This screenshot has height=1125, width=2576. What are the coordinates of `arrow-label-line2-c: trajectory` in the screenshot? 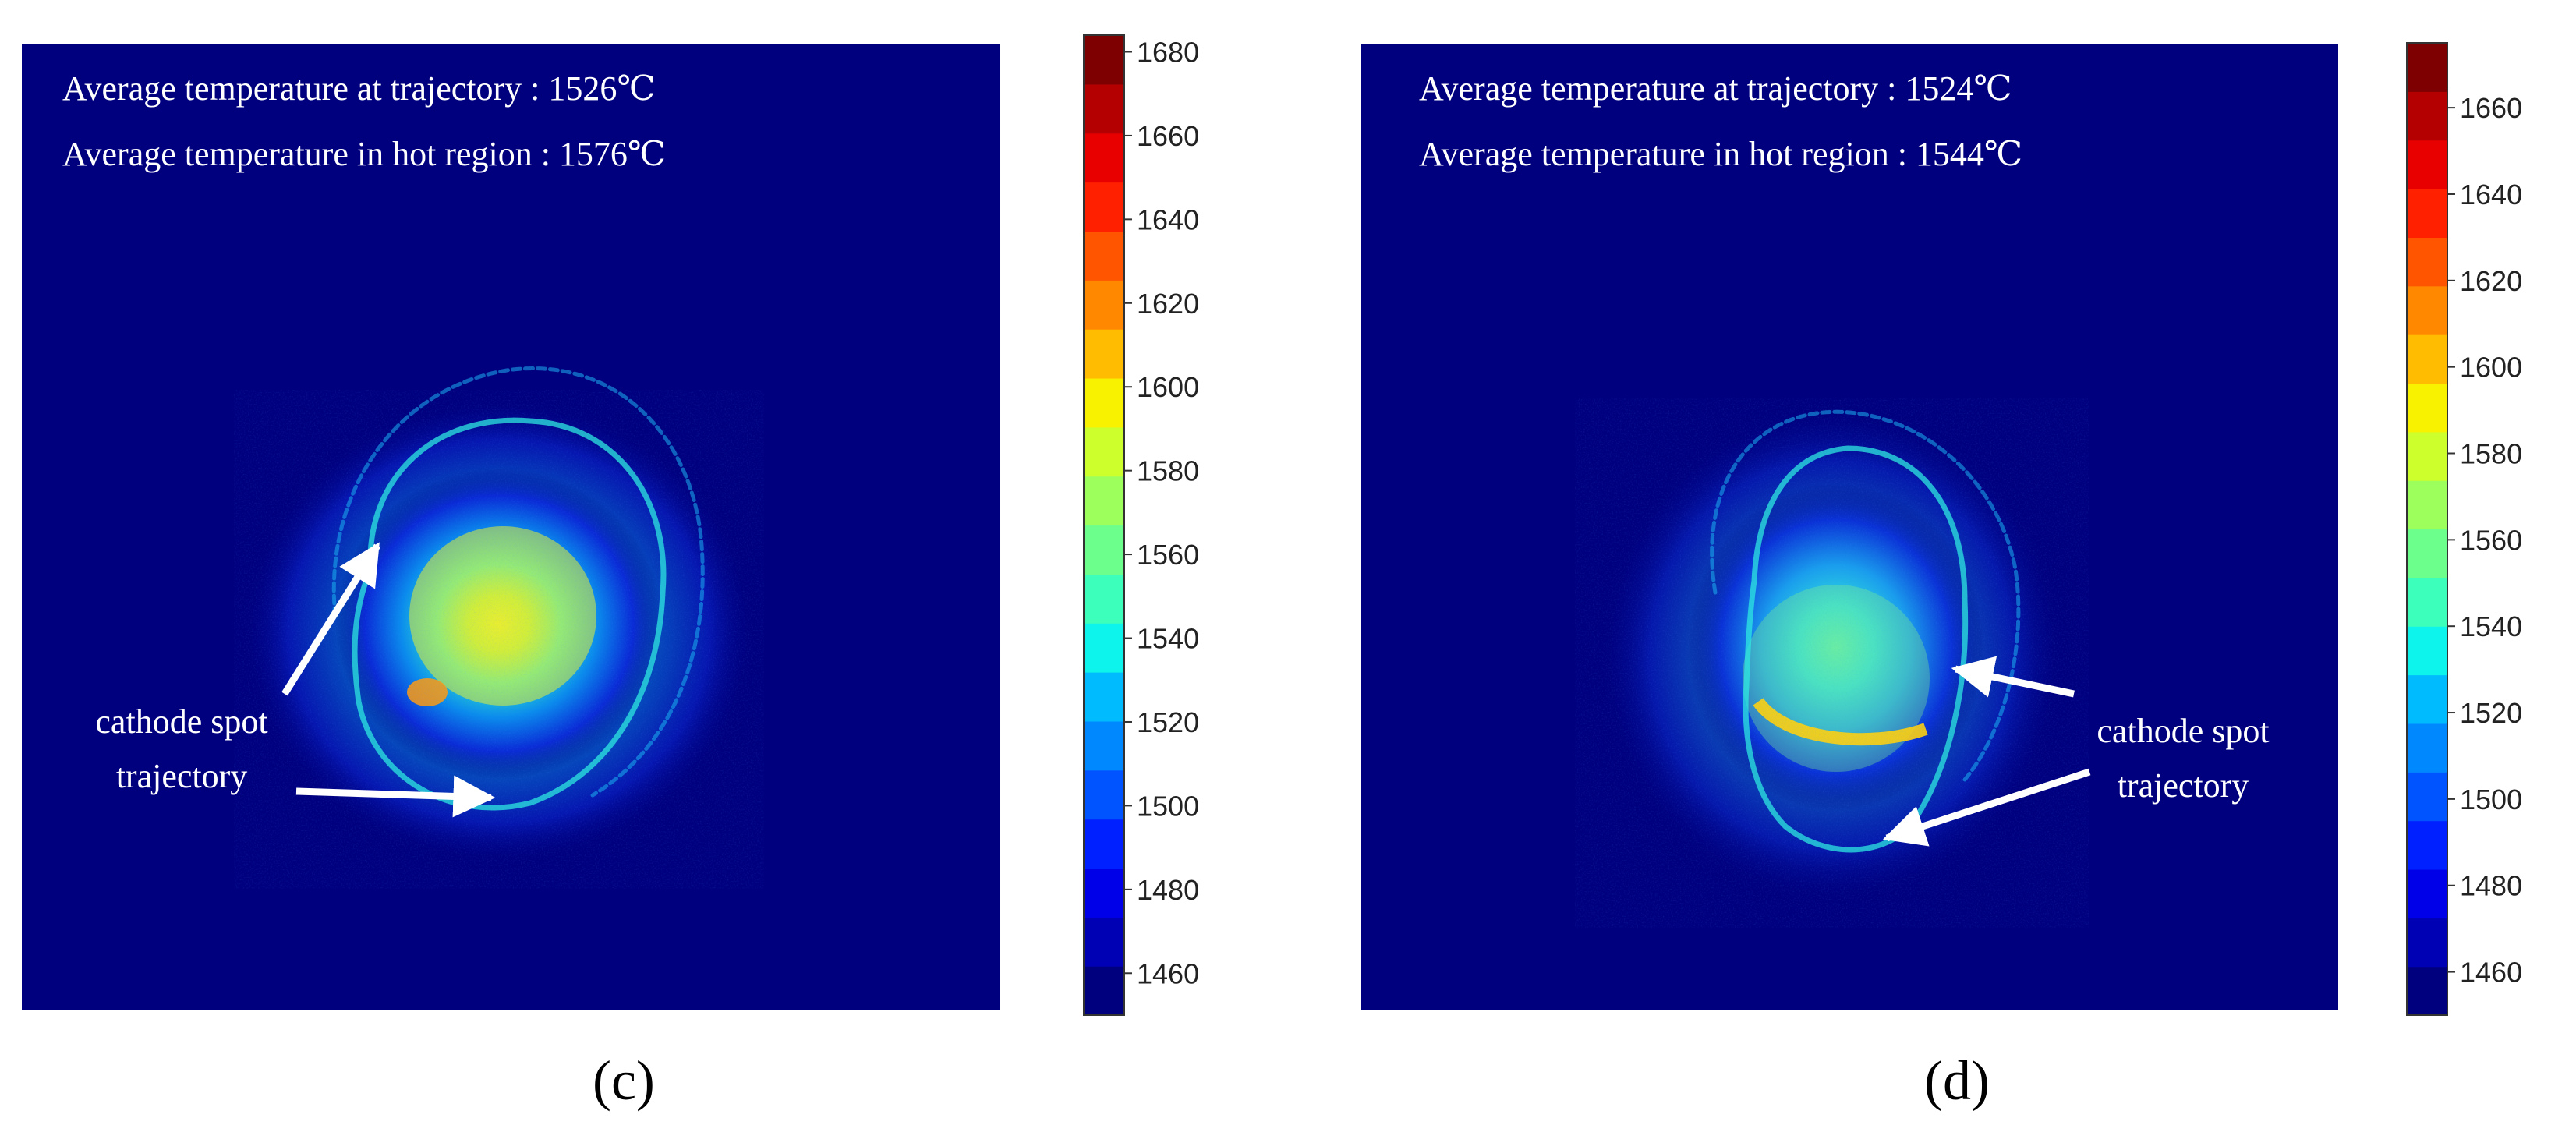 It's located at (182, 776).